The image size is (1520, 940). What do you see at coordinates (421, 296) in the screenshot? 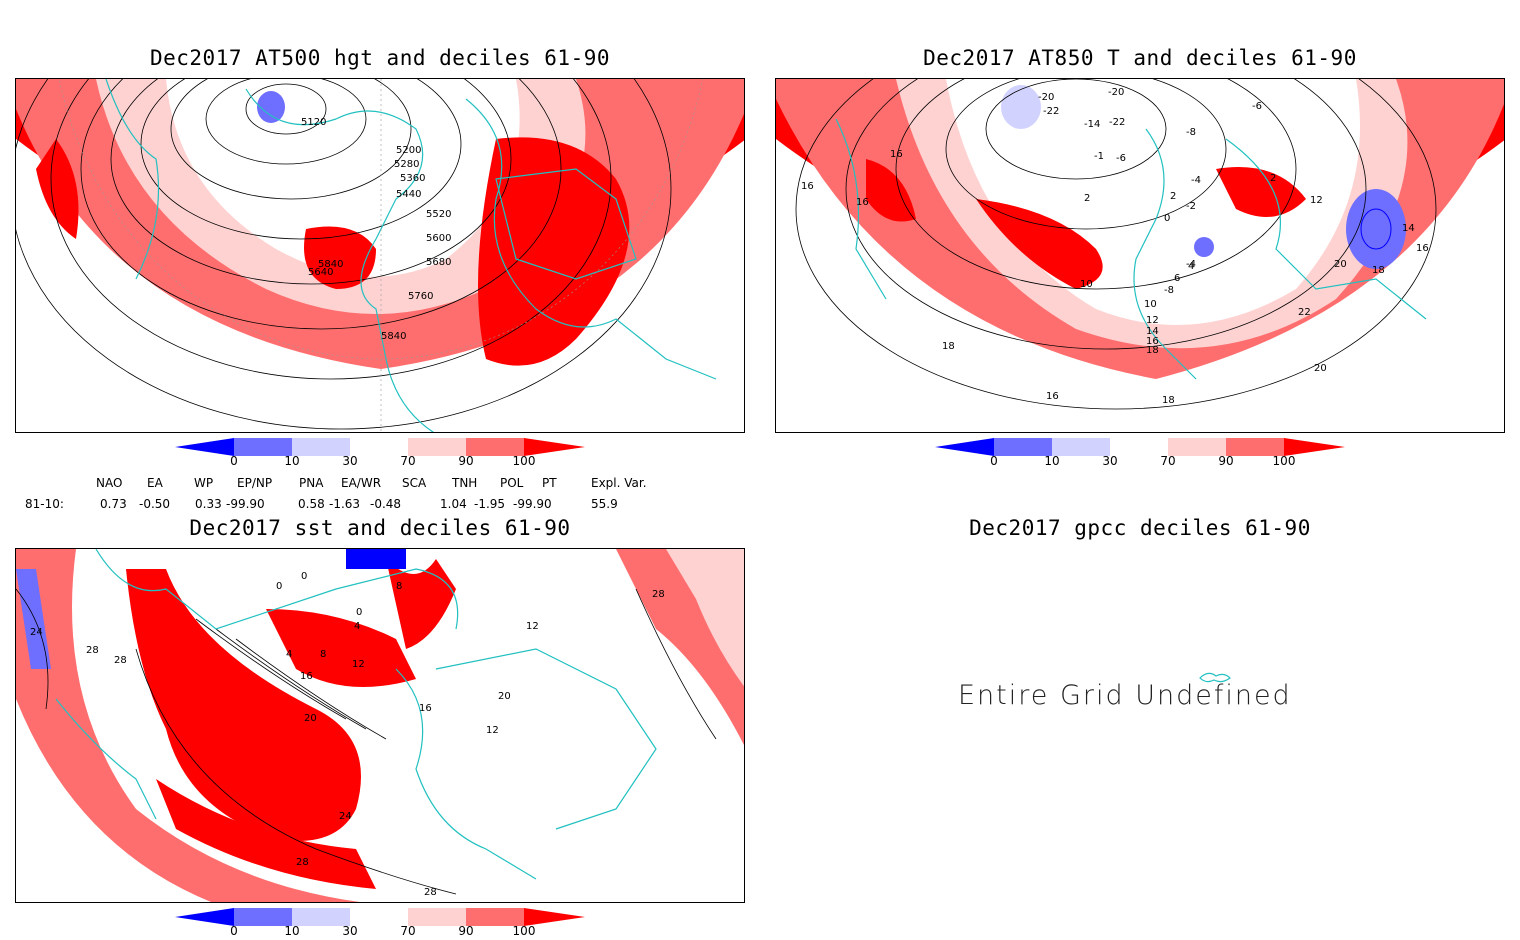
I see `hgt-contour-label: 5760` at bounding box center [421, 296].